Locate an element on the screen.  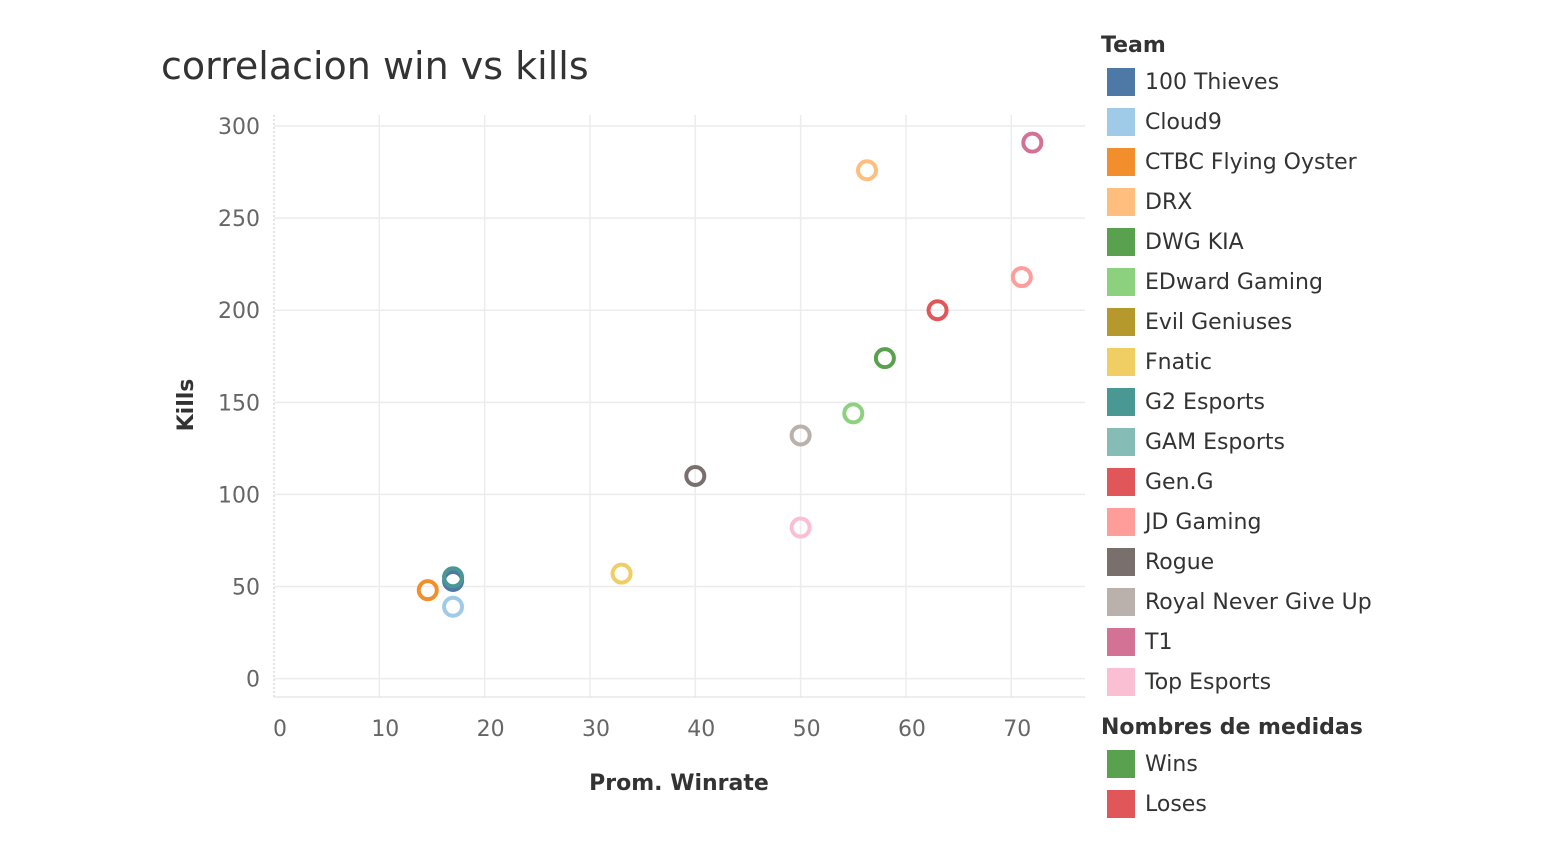
legend-label: Loses is located at coordinates (1176, 804).